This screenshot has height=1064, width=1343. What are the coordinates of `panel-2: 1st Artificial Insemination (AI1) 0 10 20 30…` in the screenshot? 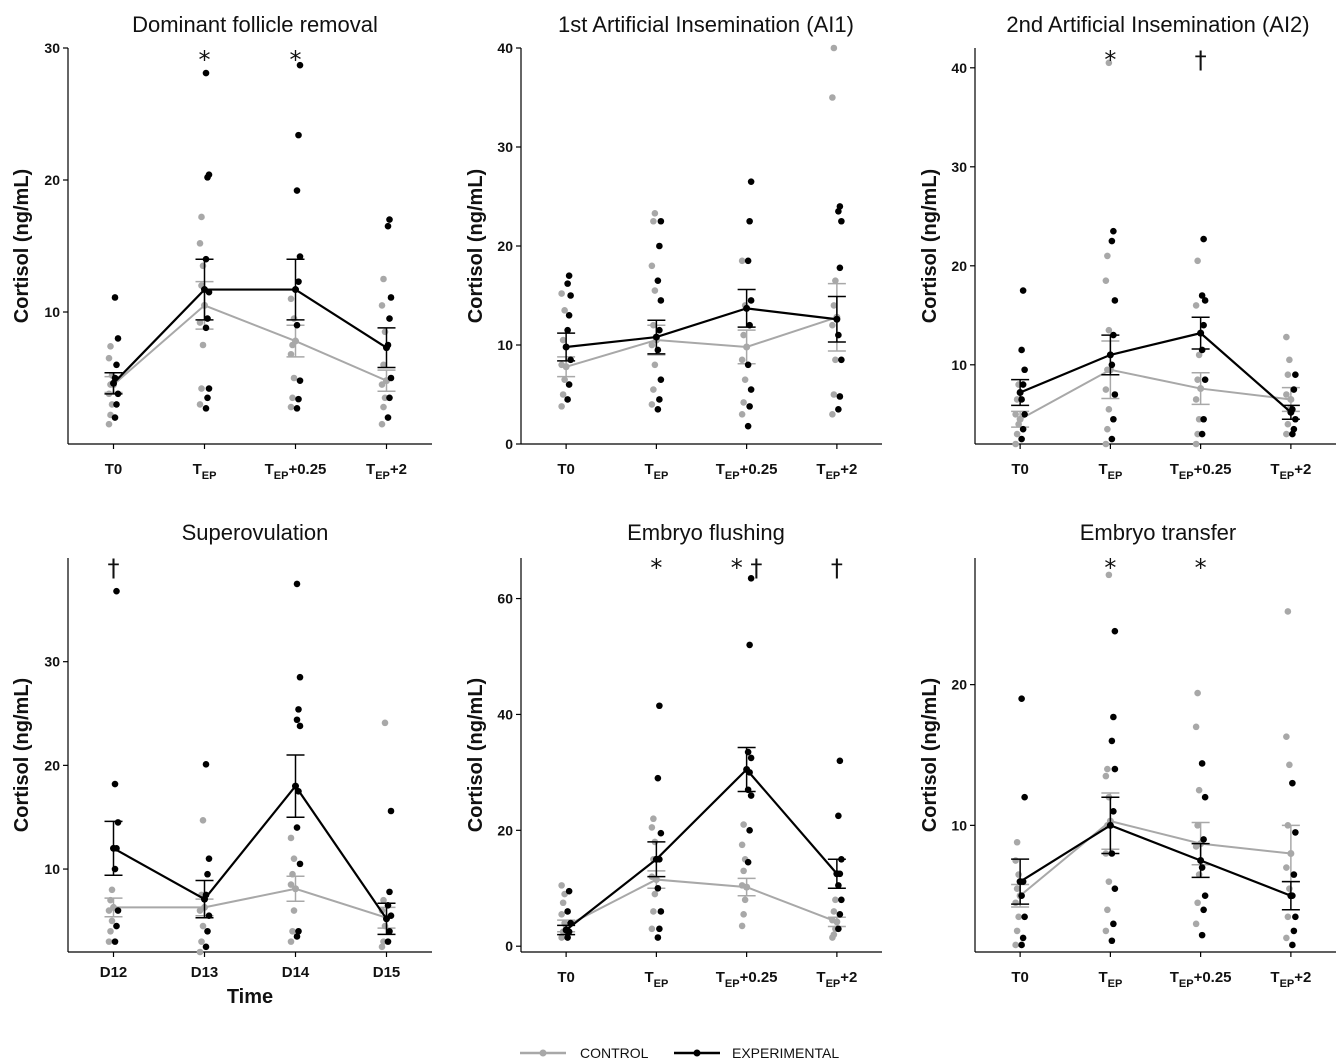 It's located at (673, 247).